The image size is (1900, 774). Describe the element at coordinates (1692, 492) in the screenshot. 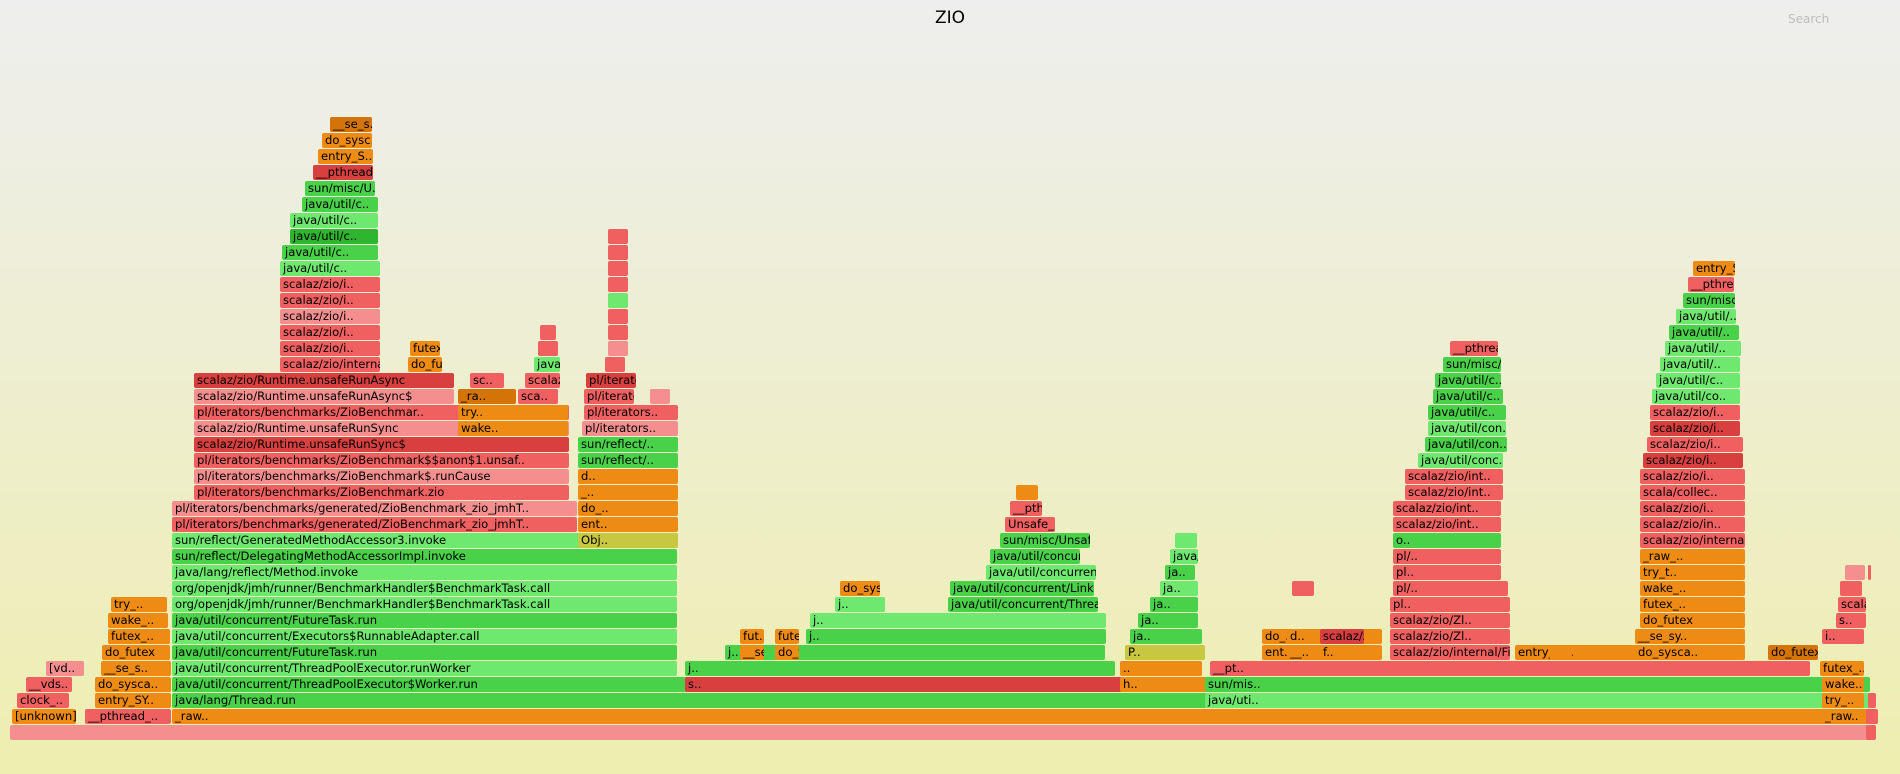

I see `frame-scala-collec: scala/collec..` at that location.